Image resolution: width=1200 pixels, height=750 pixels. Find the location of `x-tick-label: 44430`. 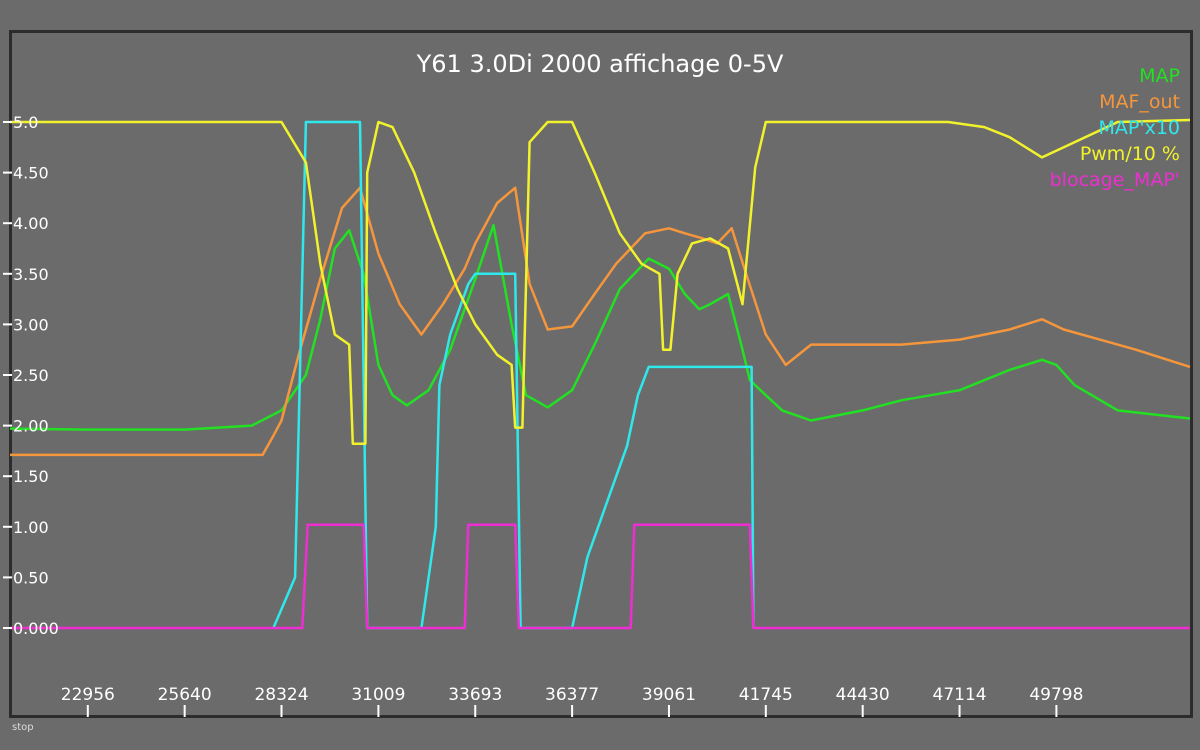

x-tick-label: 44430 is located at coordinates (863, 695).